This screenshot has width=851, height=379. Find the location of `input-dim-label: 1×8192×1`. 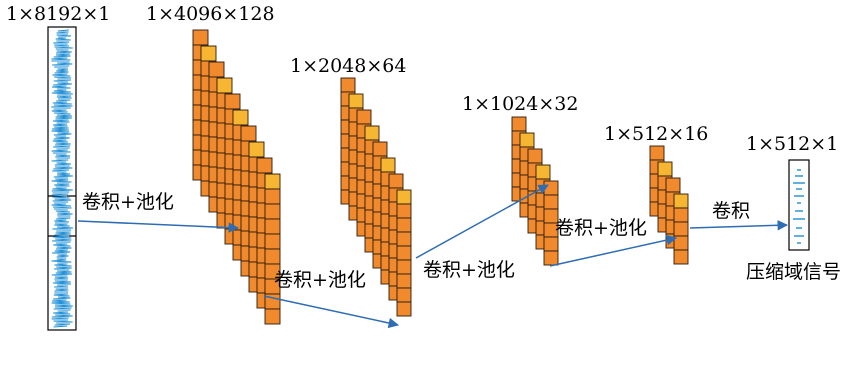

input-dim-label: 1×8192×1 is located at coordinates (58, 14).